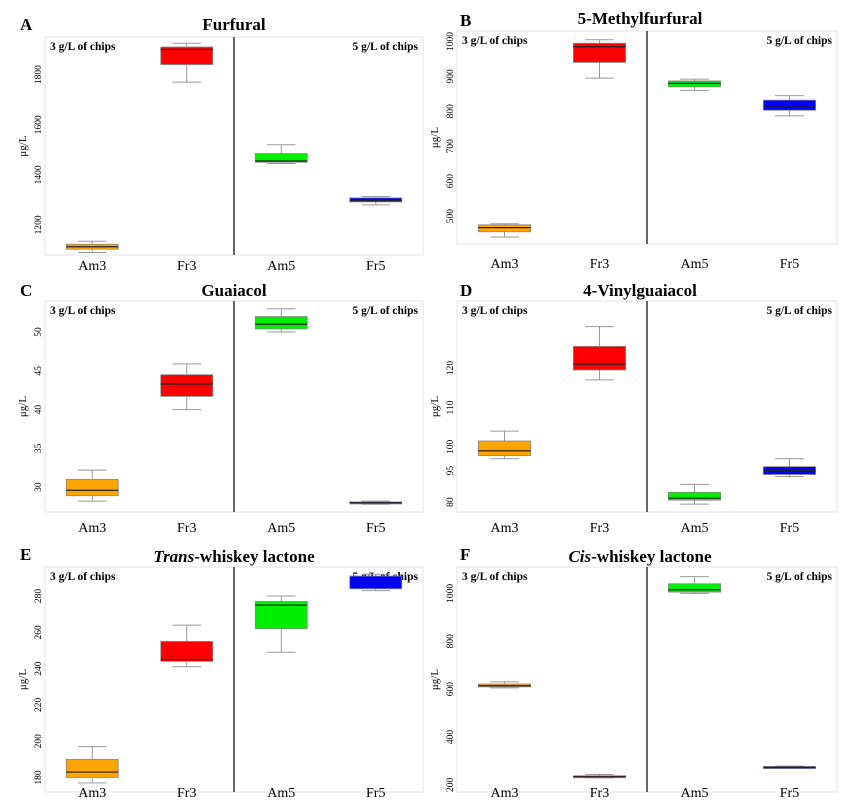 Image resolution: width=845 pixels, height=805 pixels. What do you see at coordinates (451, 407) in the screenshot?
I see `y-tick-label: 110` at bounding box center [451, 407].